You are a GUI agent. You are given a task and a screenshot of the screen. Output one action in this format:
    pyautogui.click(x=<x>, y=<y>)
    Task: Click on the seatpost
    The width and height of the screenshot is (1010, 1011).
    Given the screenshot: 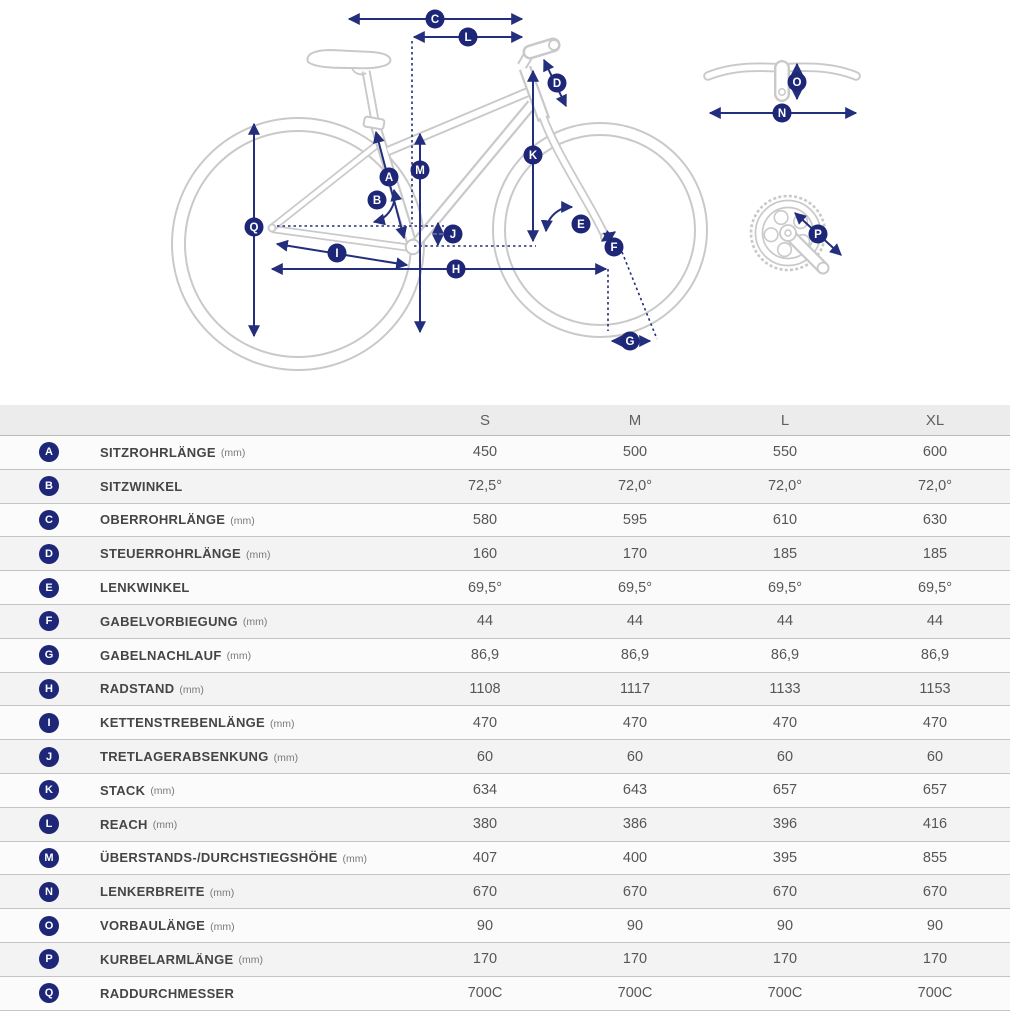 What is the action you would take?
    pyautogui.click(x=371, y=98)
    